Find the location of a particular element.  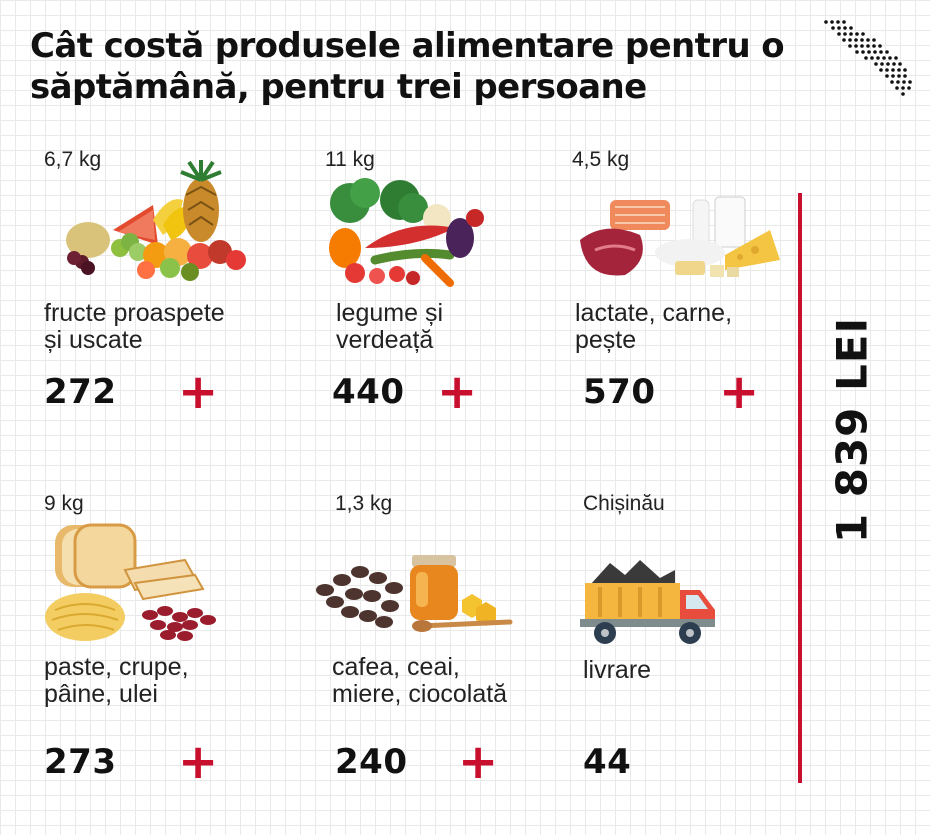

price-bread: 273 is located at coordinates (80, 762).